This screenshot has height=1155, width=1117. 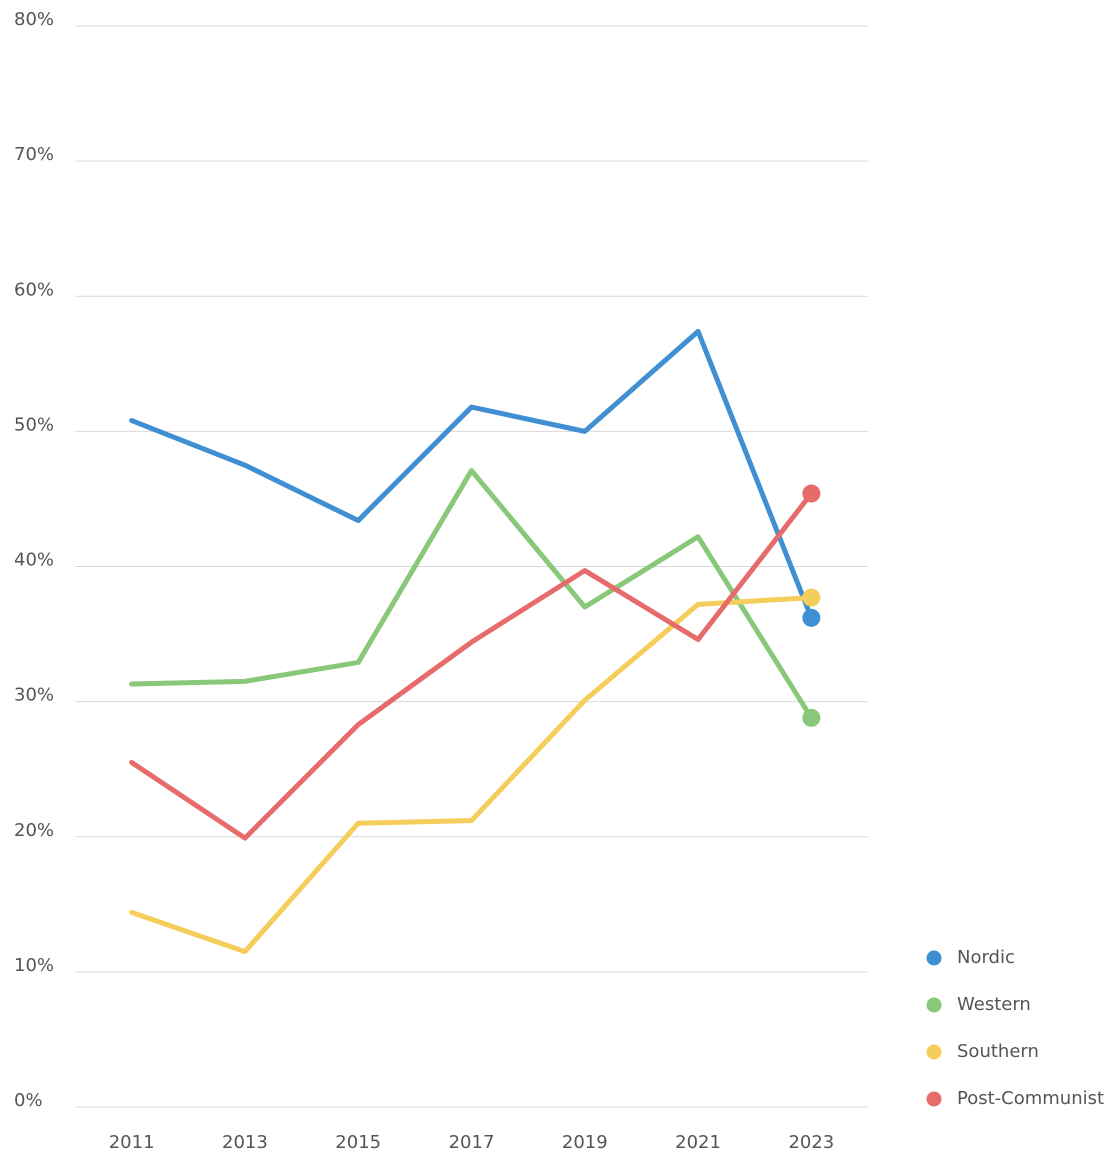 I want to click on legend-label: Western, so click(x=994, y=1004).